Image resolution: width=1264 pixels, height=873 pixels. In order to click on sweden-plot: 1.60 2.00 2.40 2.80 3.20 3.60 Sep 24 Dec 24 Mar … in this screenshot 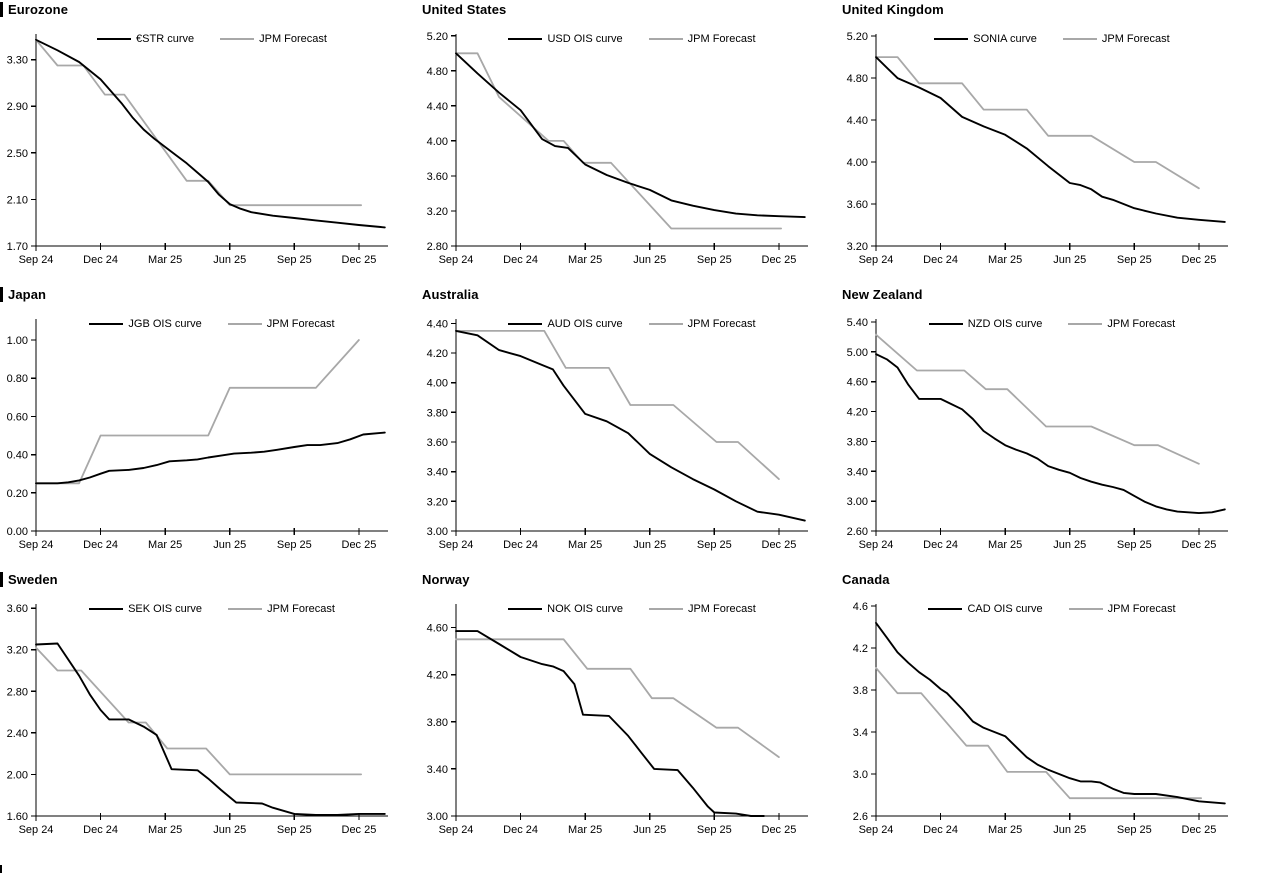, I will do `click(197, 719)`.